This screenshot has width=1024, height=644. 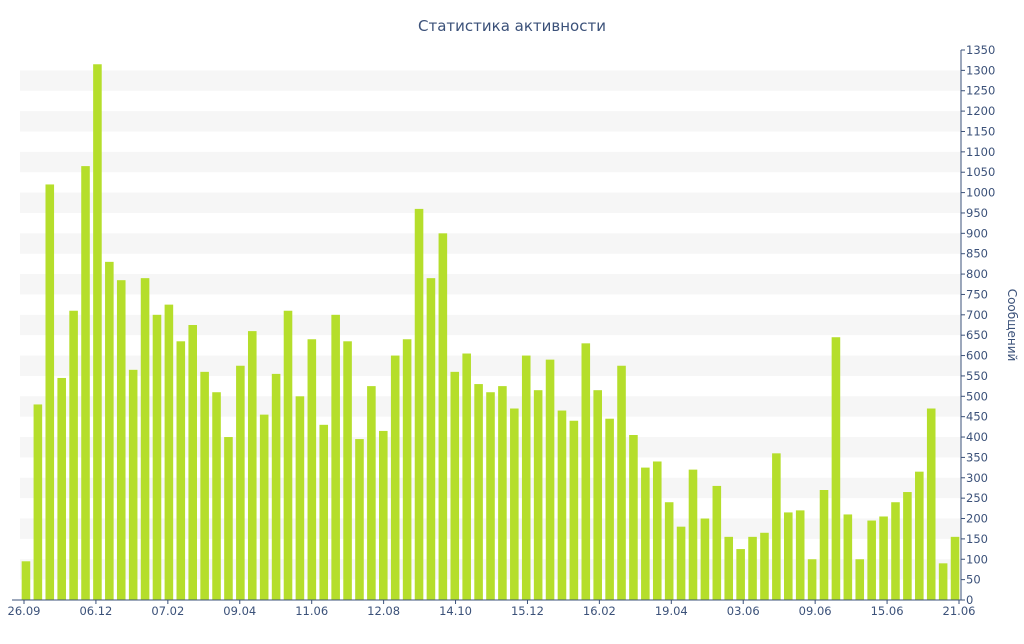 I want to click on x-tick-label: 15.12, so click(x=527, y=611).